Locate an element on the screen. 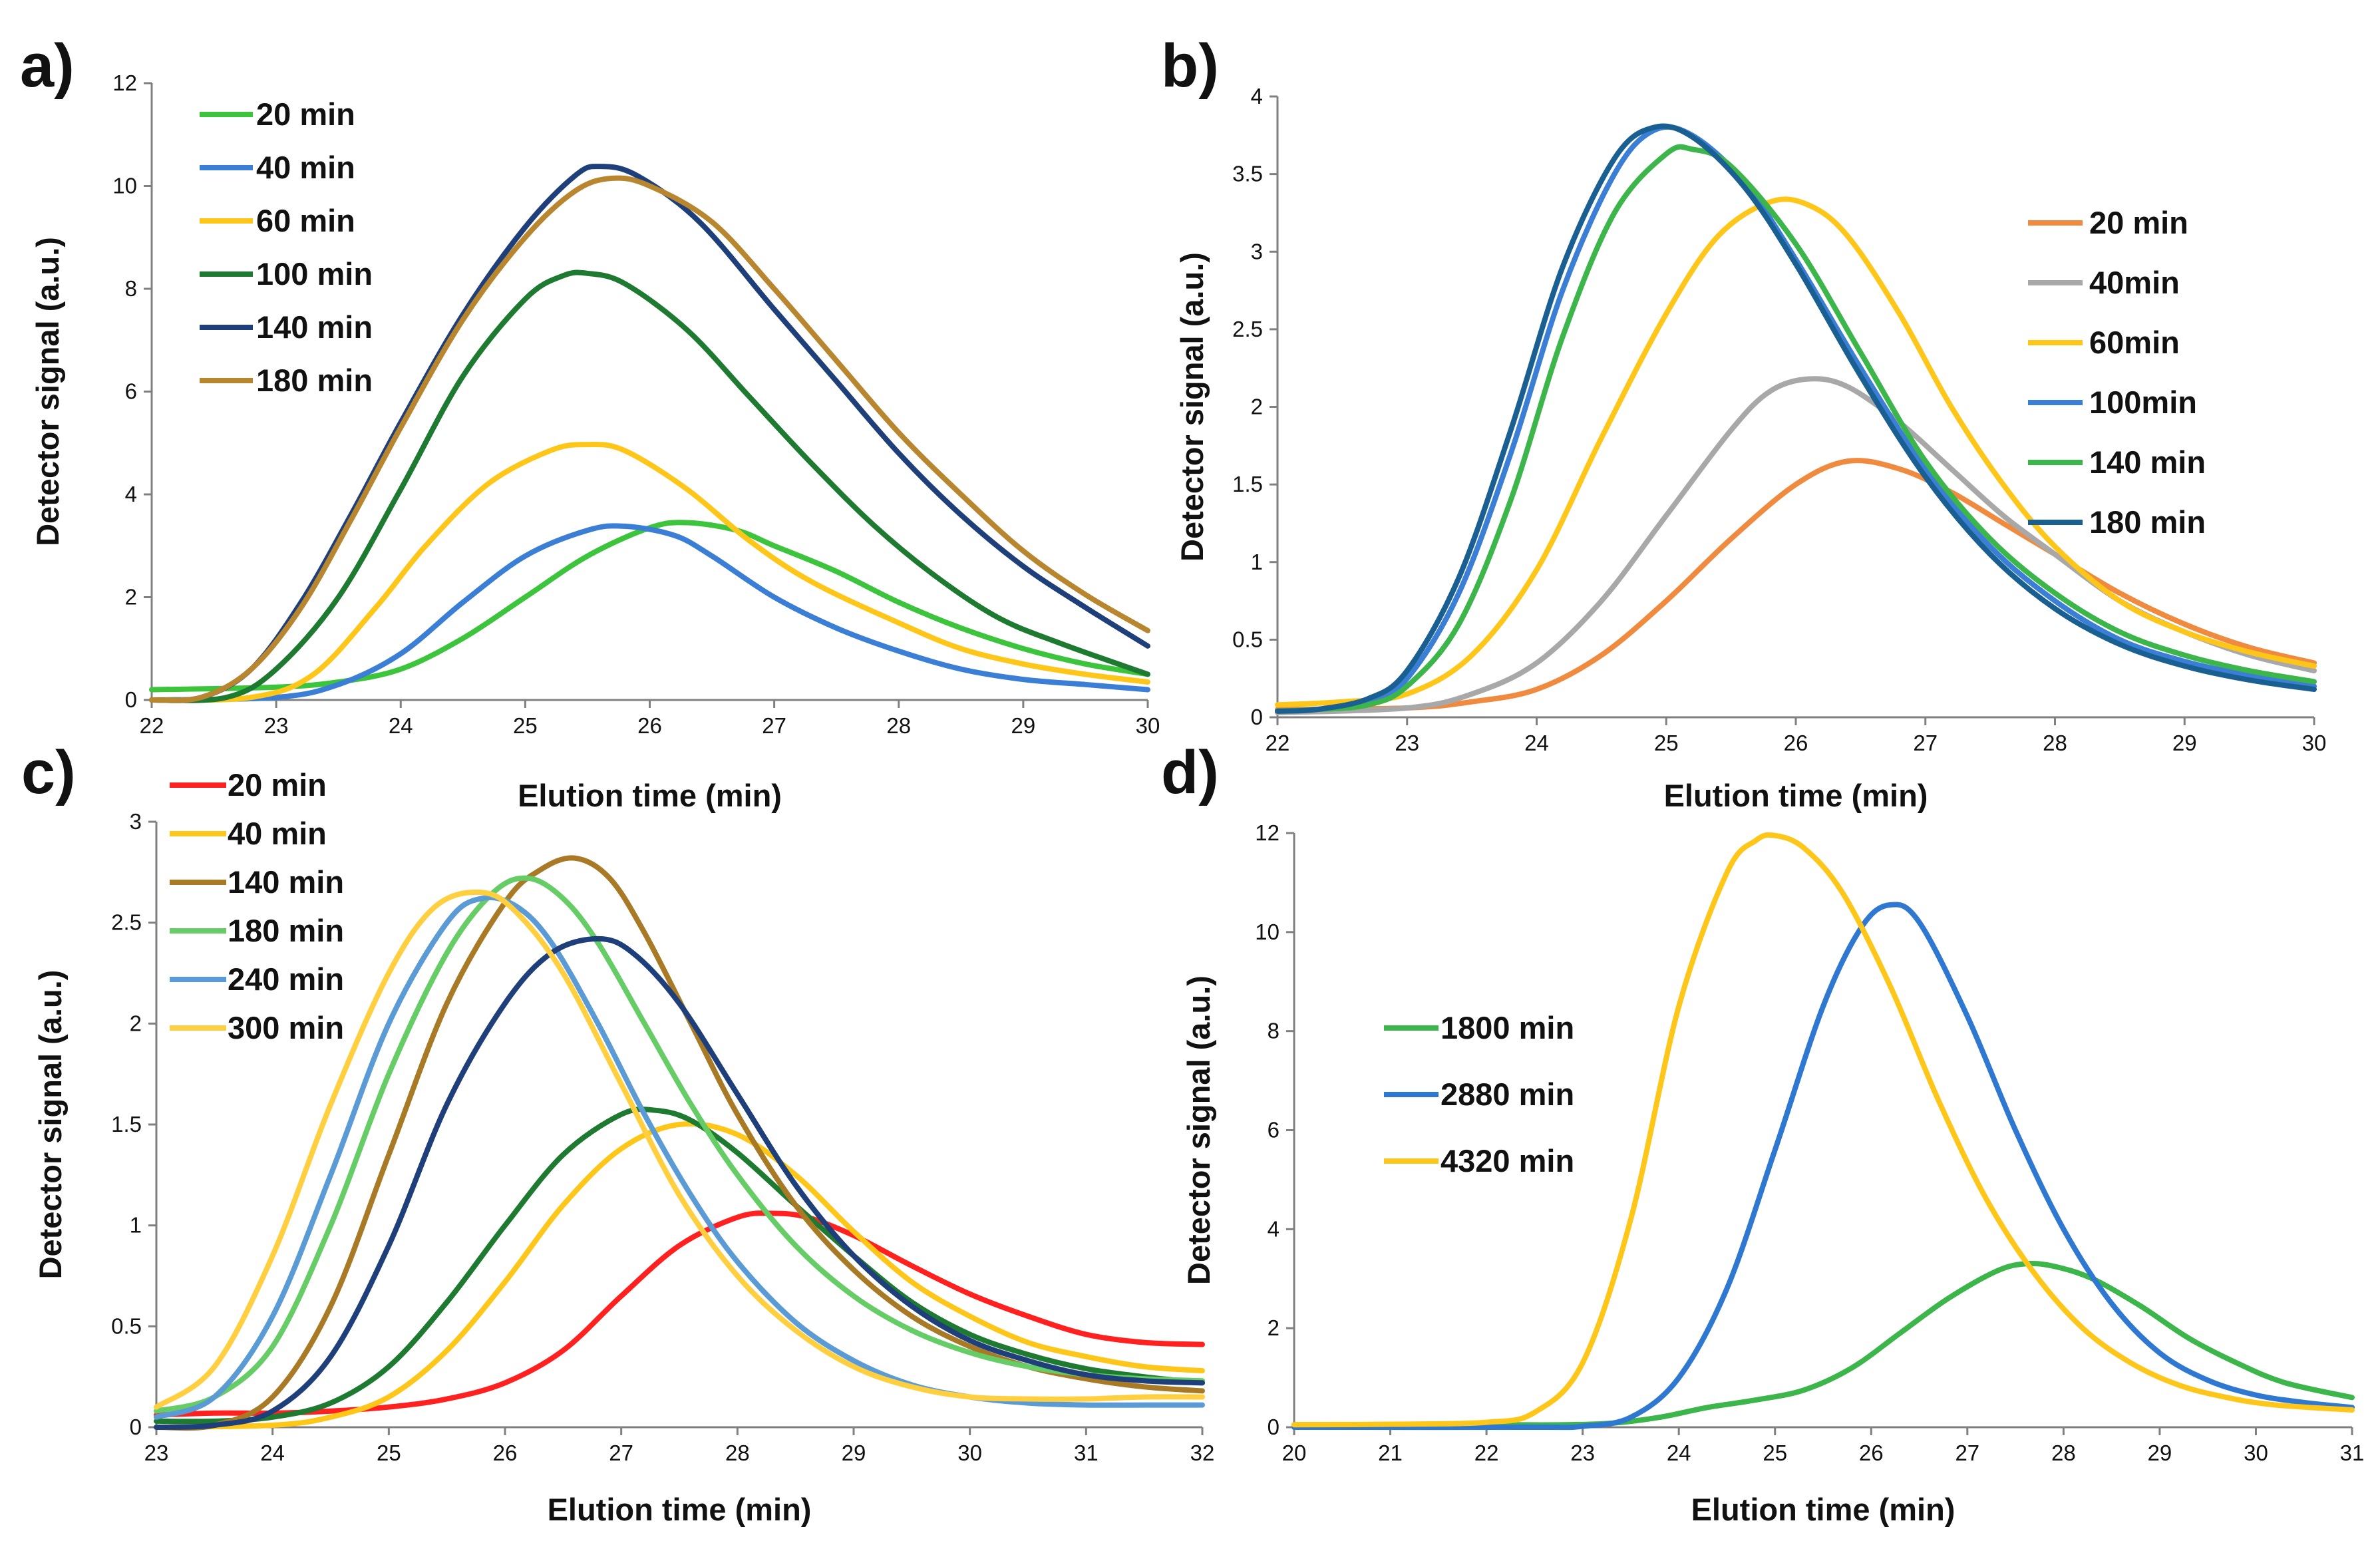  legend: 20 min 40min 60min 100min 140 min 180 min is located at coordinates (2117, 373).